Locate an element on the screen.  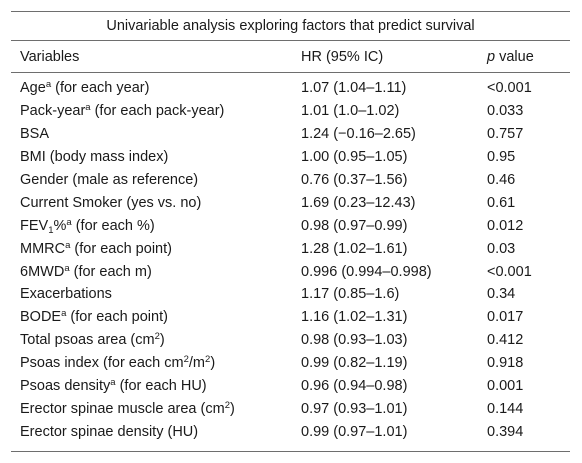
variable-cell: BMI (body mass index) is located at coordinates (156, 157).